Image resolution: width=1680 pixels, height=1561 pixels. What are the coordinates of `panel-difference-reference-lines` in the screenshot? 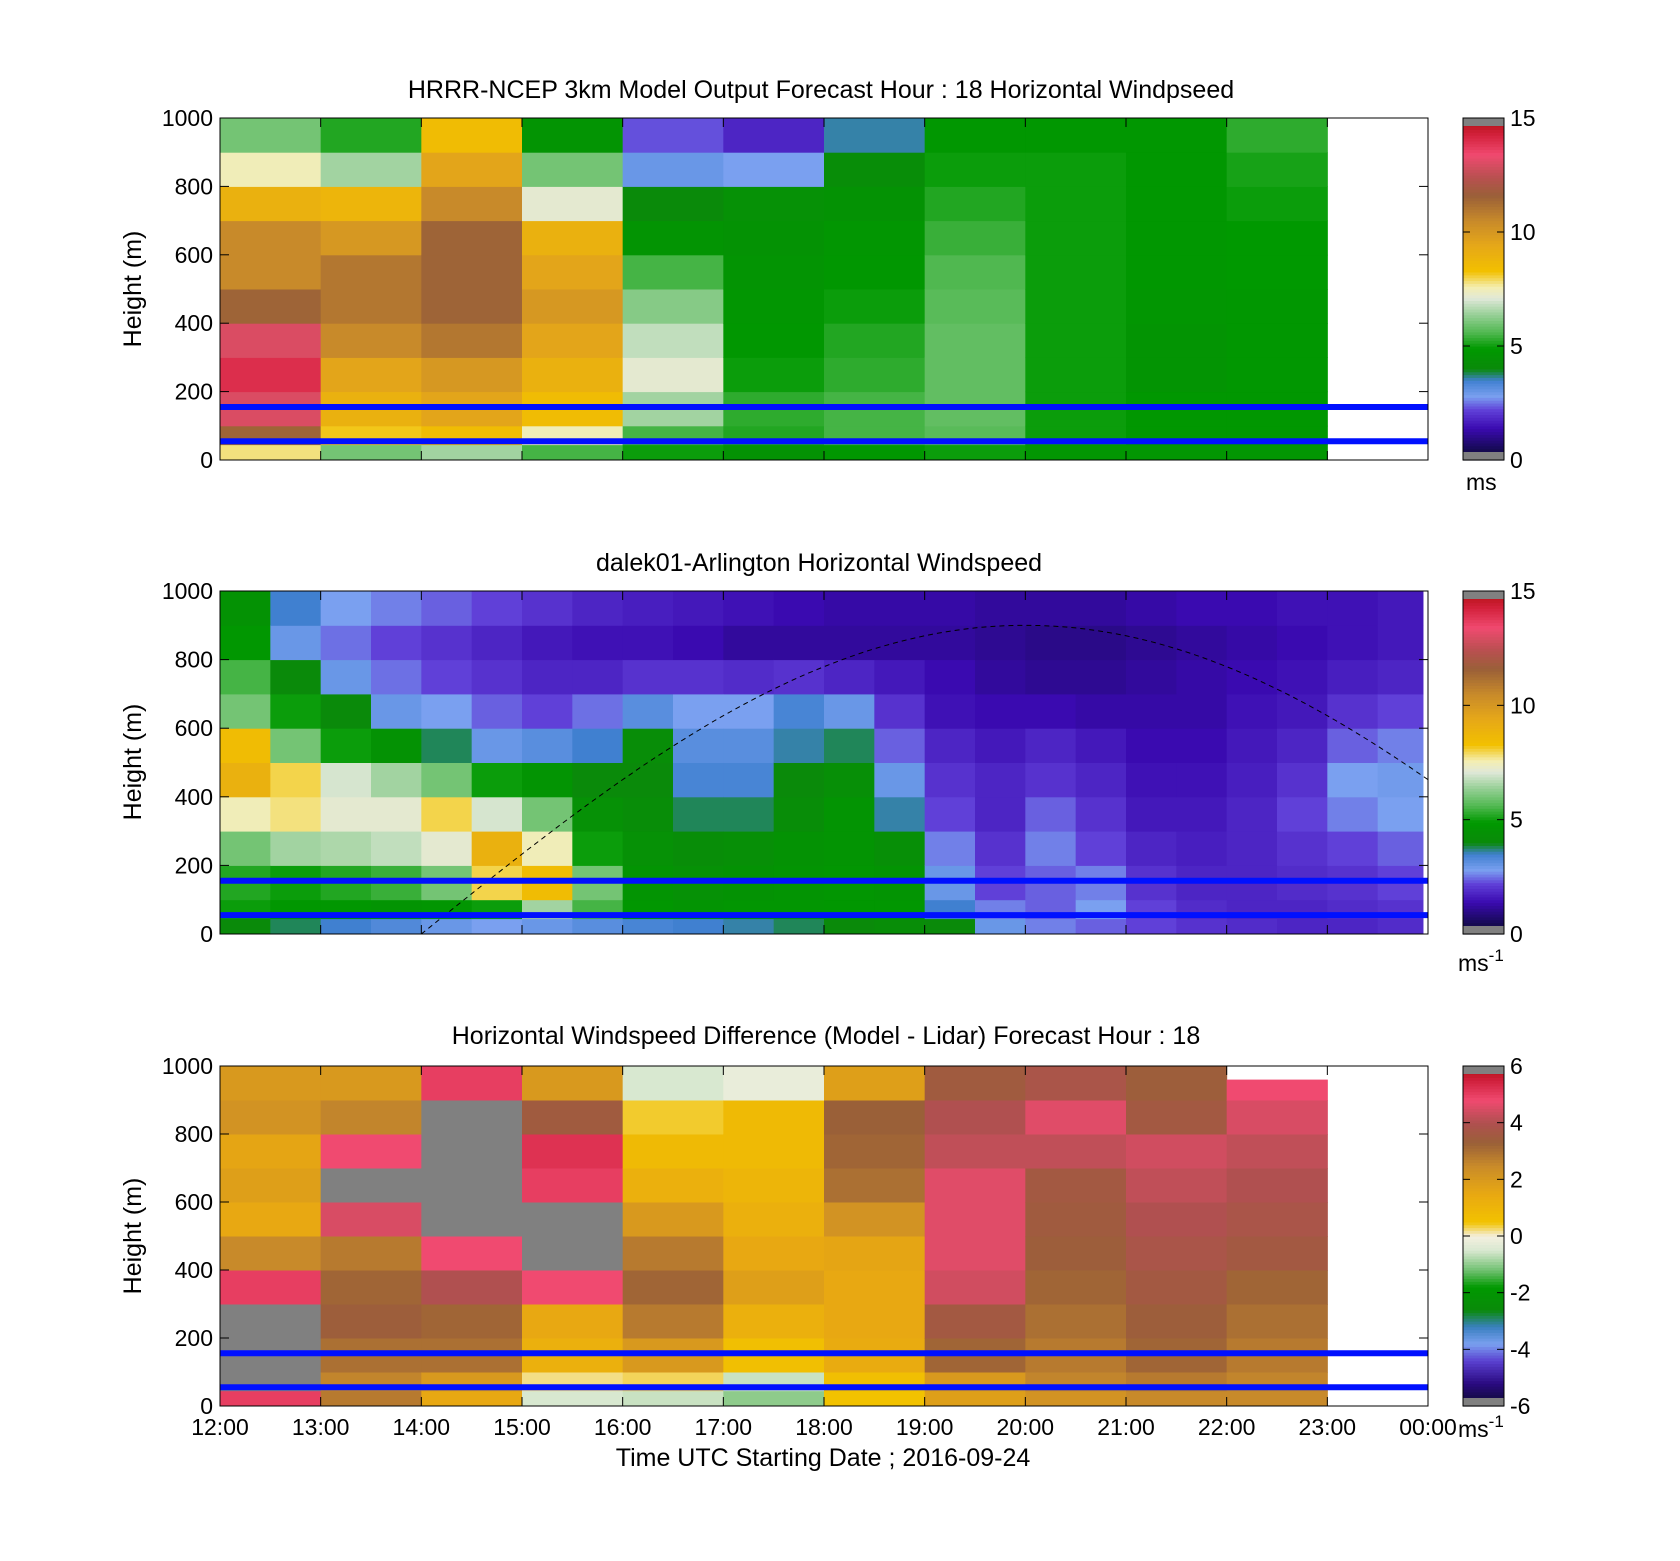 It's located at (824, 1370).